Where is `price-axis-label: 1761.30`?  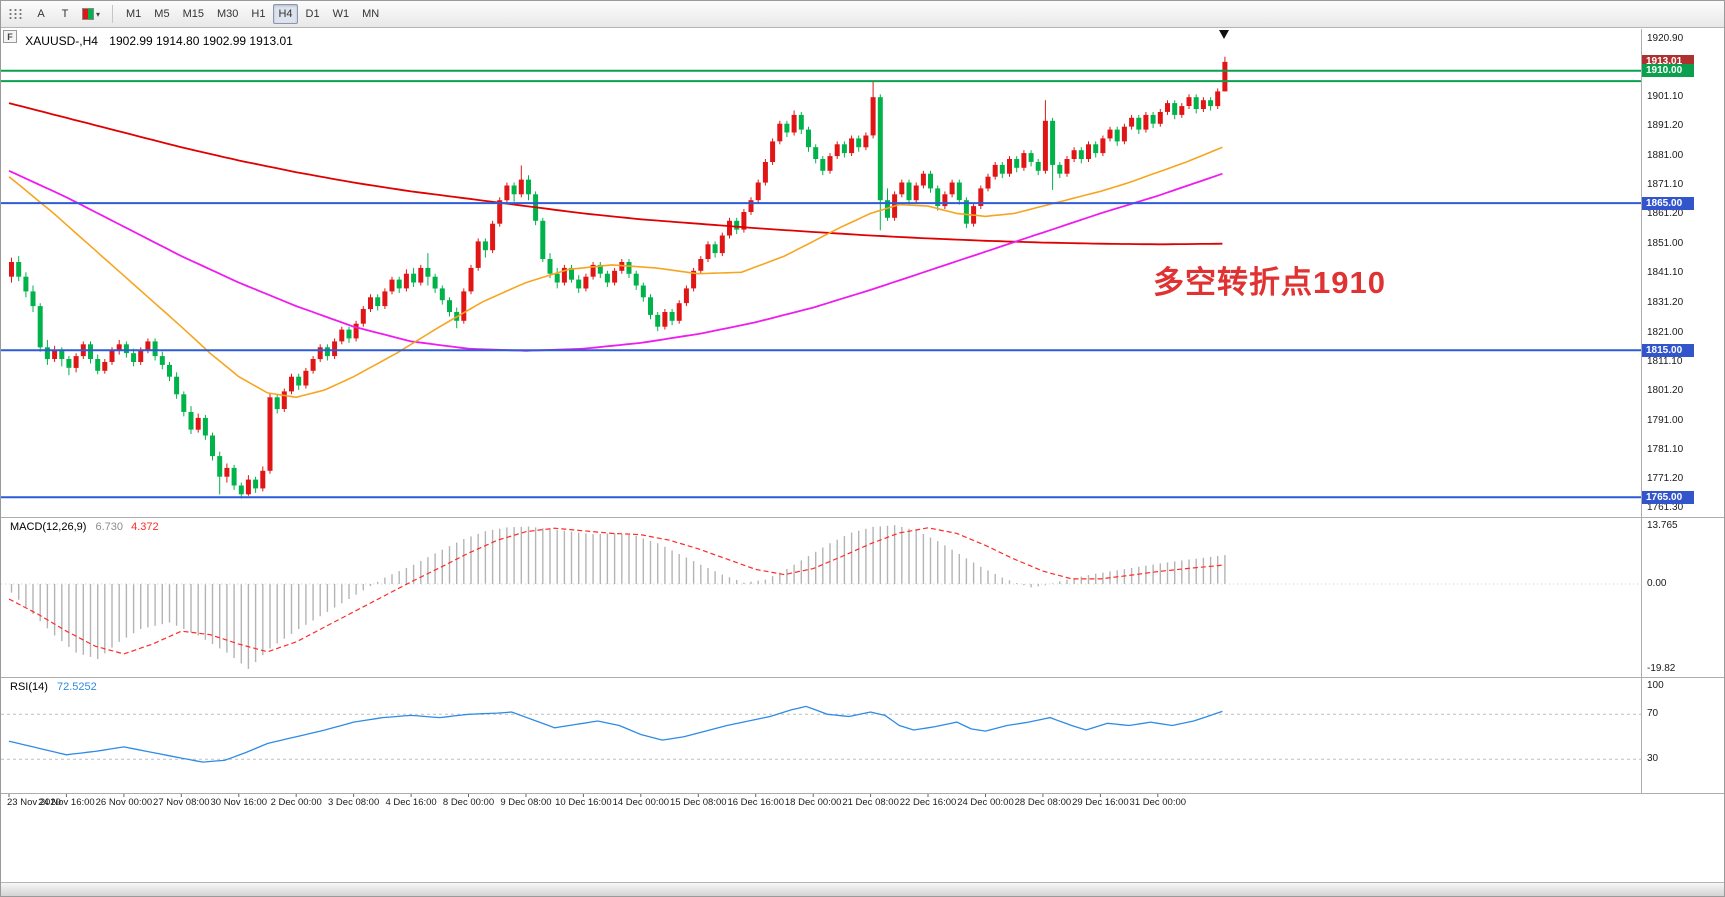 price-axis-label: 1761.30 is located at coordinates (1665, 508).